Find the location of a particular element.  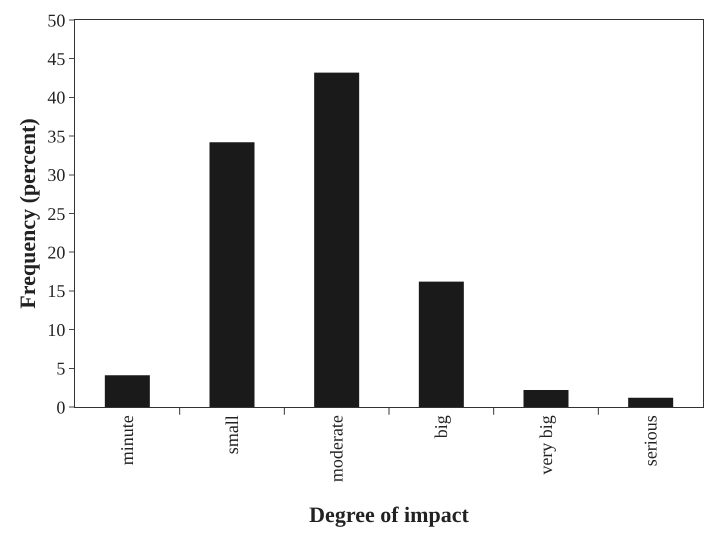

y-tick-label: 15 is located at coordinates (56, 291).